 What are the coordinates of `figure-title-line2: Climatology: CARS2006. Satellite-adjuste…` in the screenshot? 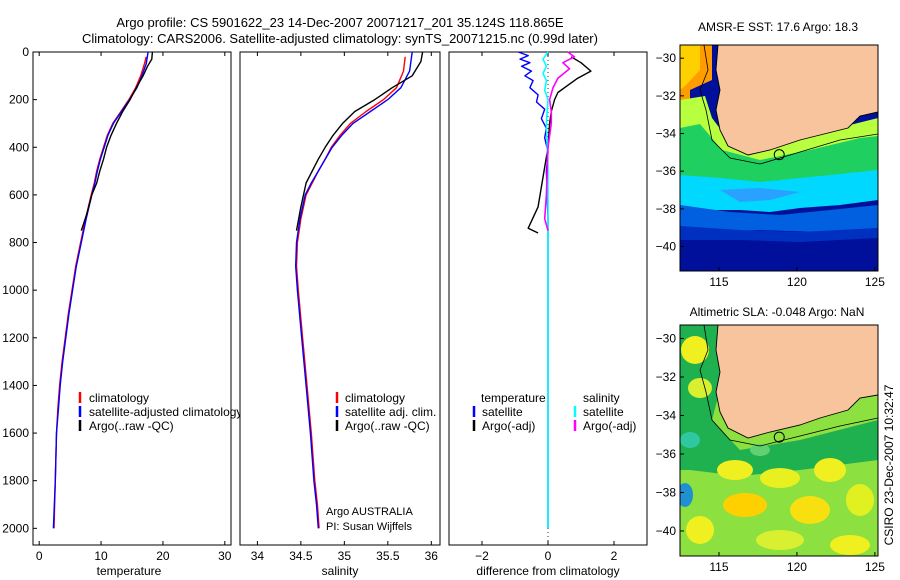 It's located at (340, 38).